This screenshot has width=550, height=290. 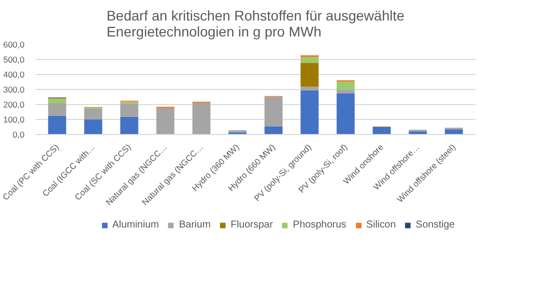 I want to click on y-tick-label: 100,0, so click(x=14, y=119).